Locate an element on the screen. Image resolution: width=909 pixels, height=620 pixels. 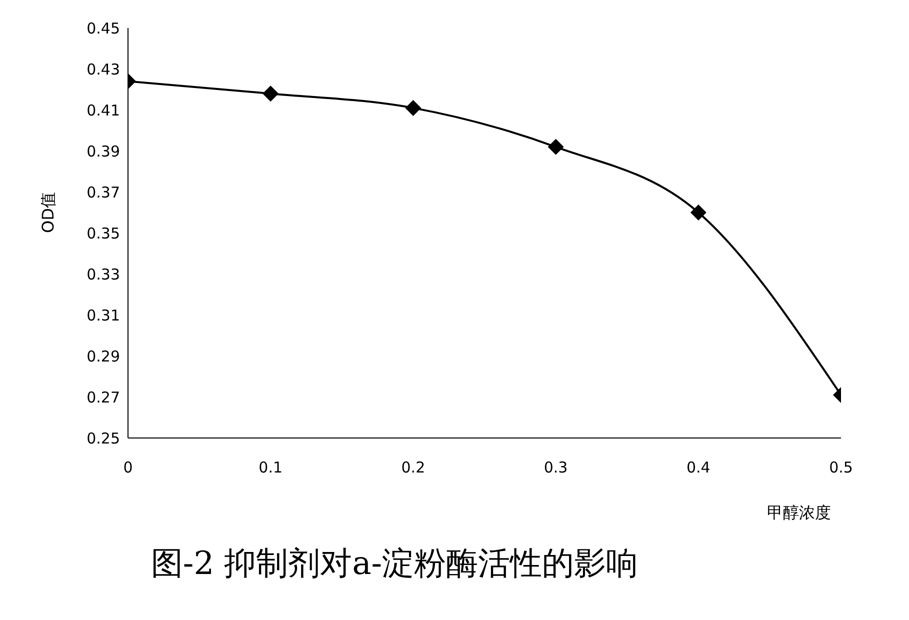
y-tick-label: 0.31 is located at coordinates (103, 315).